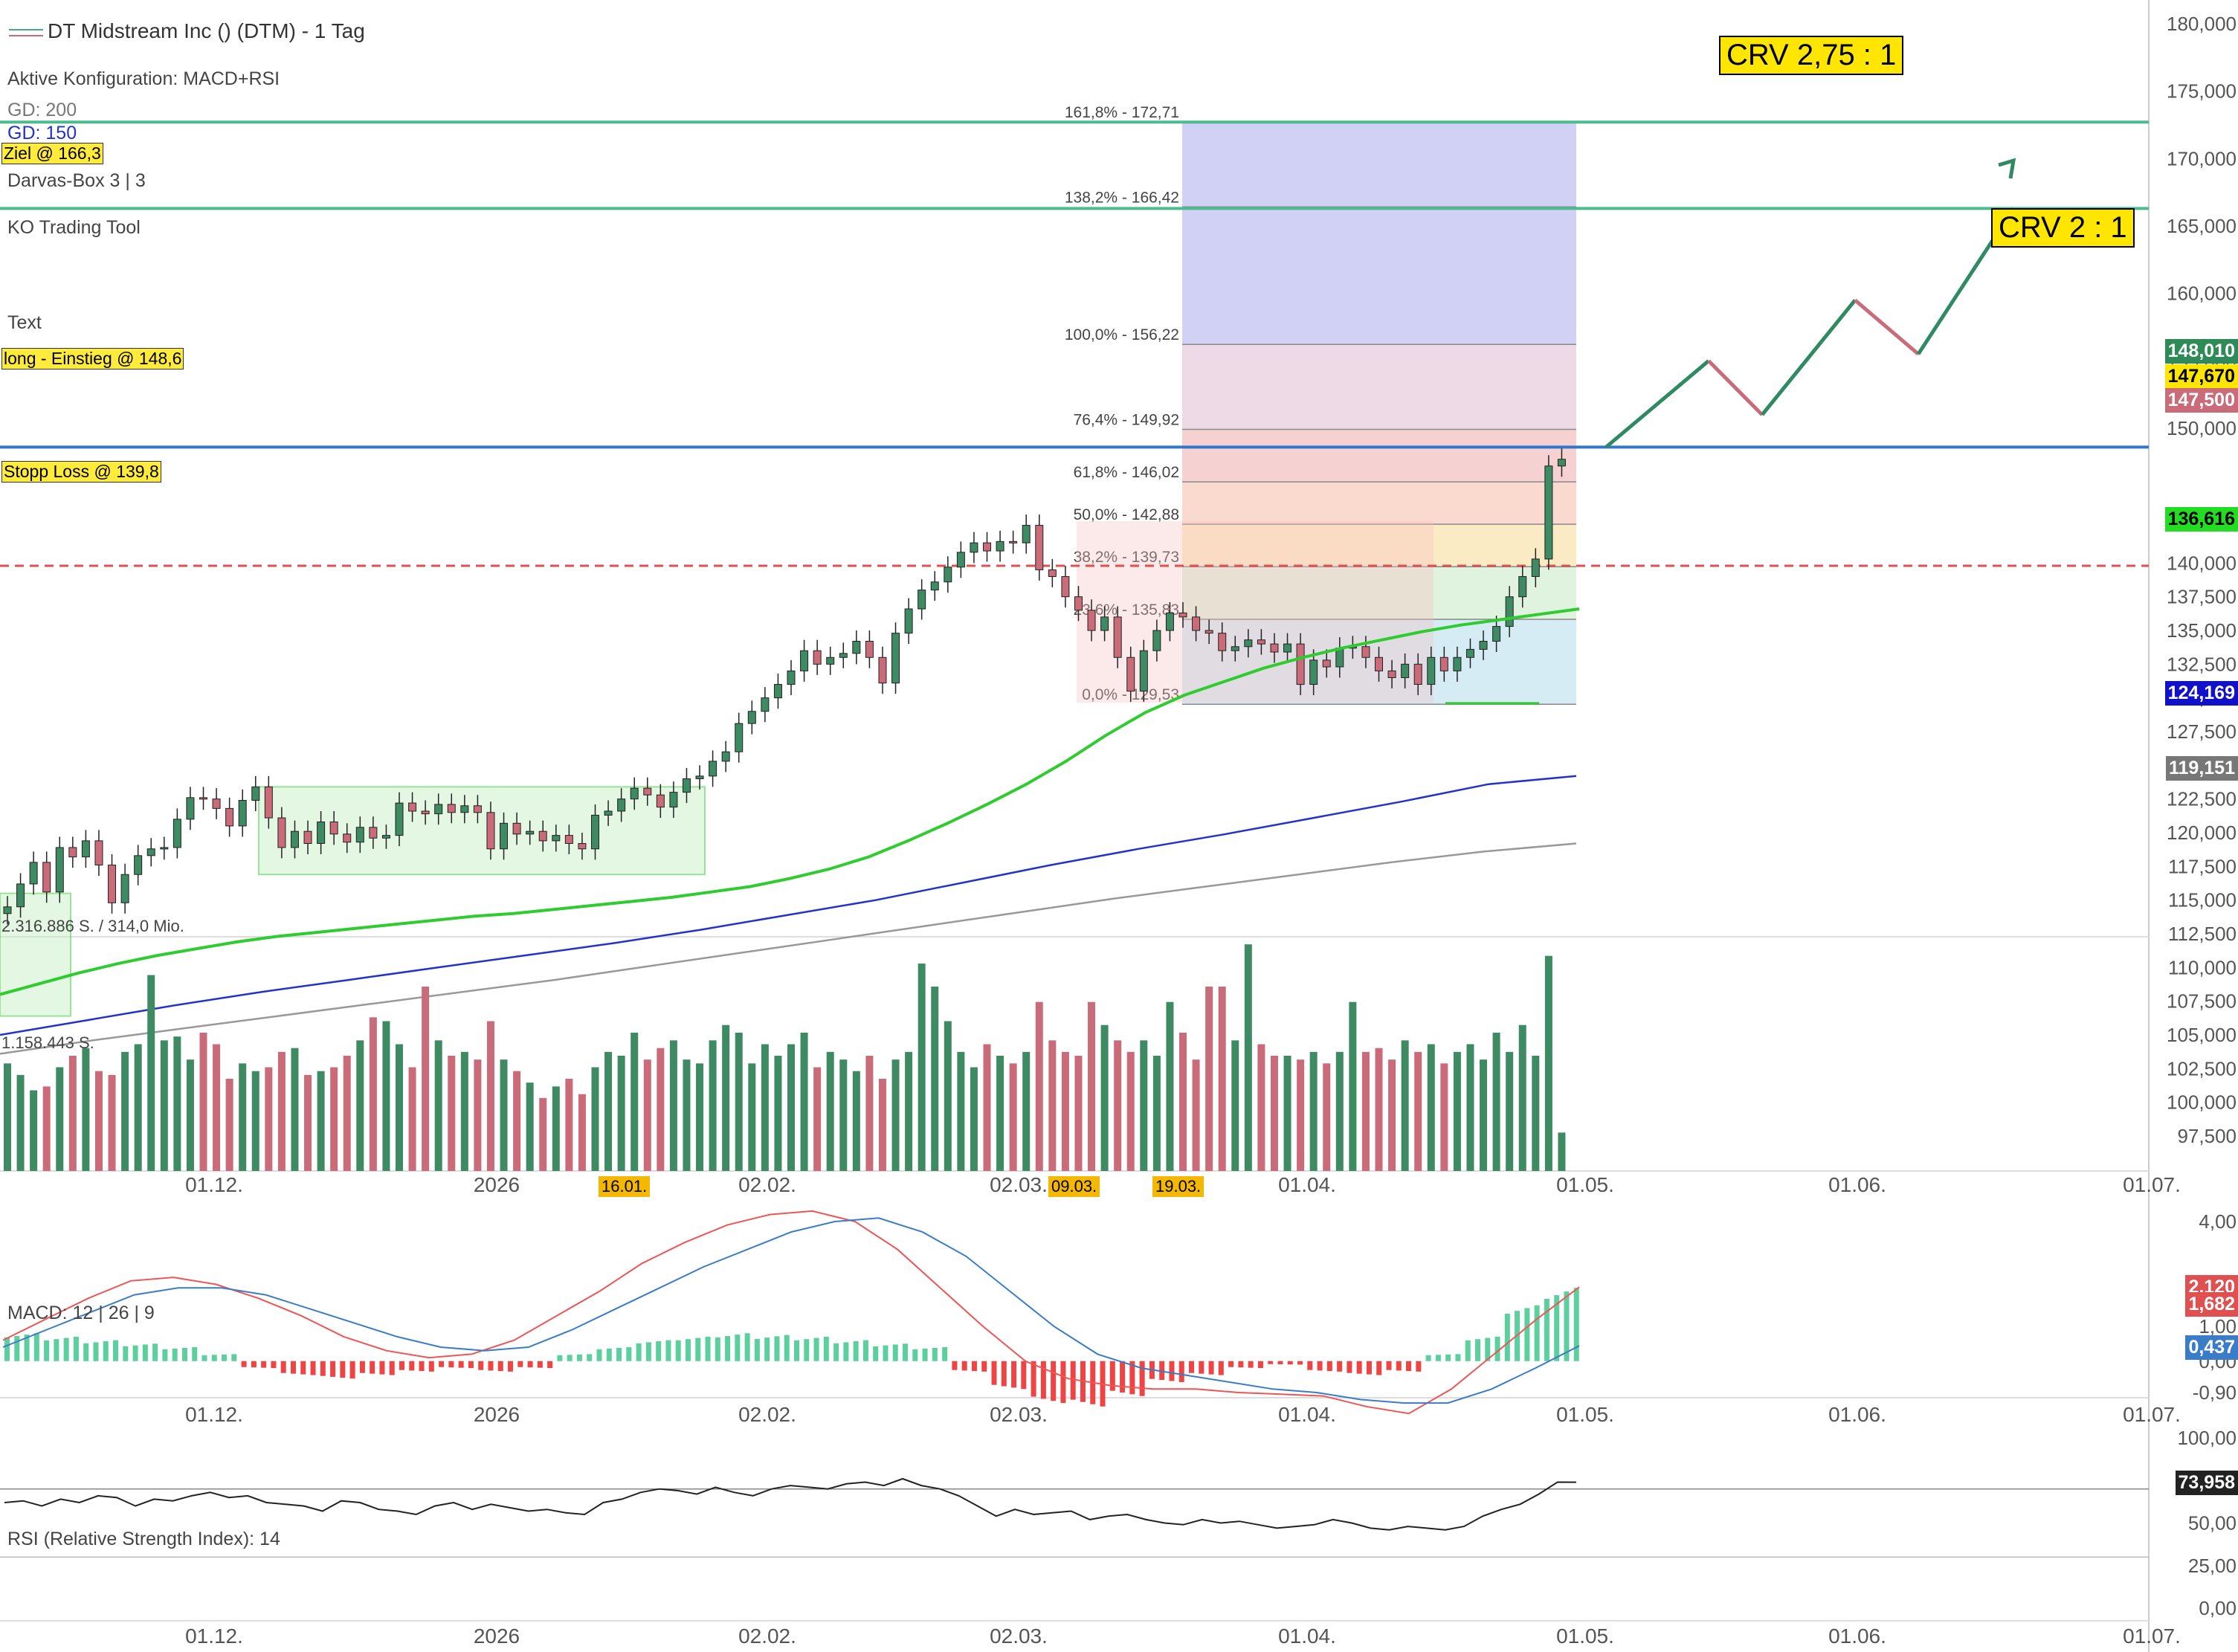  I want to click on fib-label: 50,0% - 142,88, so click(1127, 514).